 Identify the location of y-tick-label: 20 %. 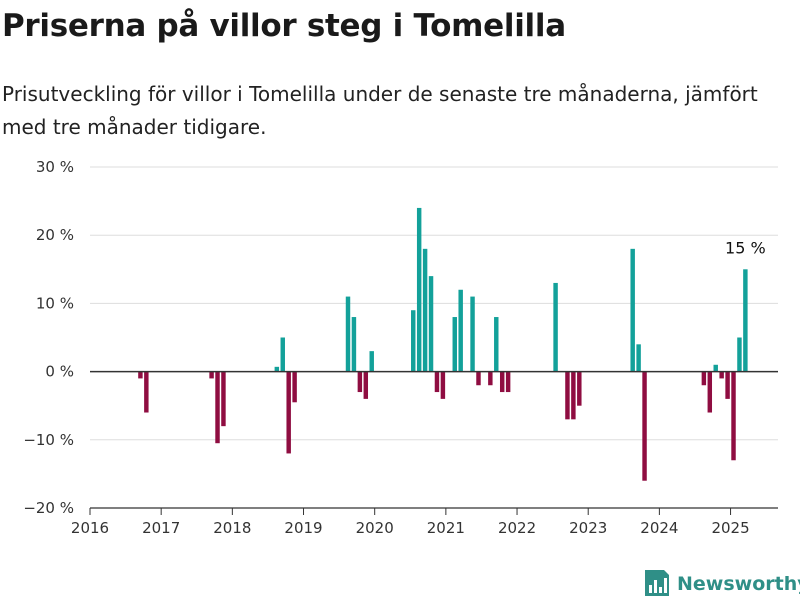
(55, 235).